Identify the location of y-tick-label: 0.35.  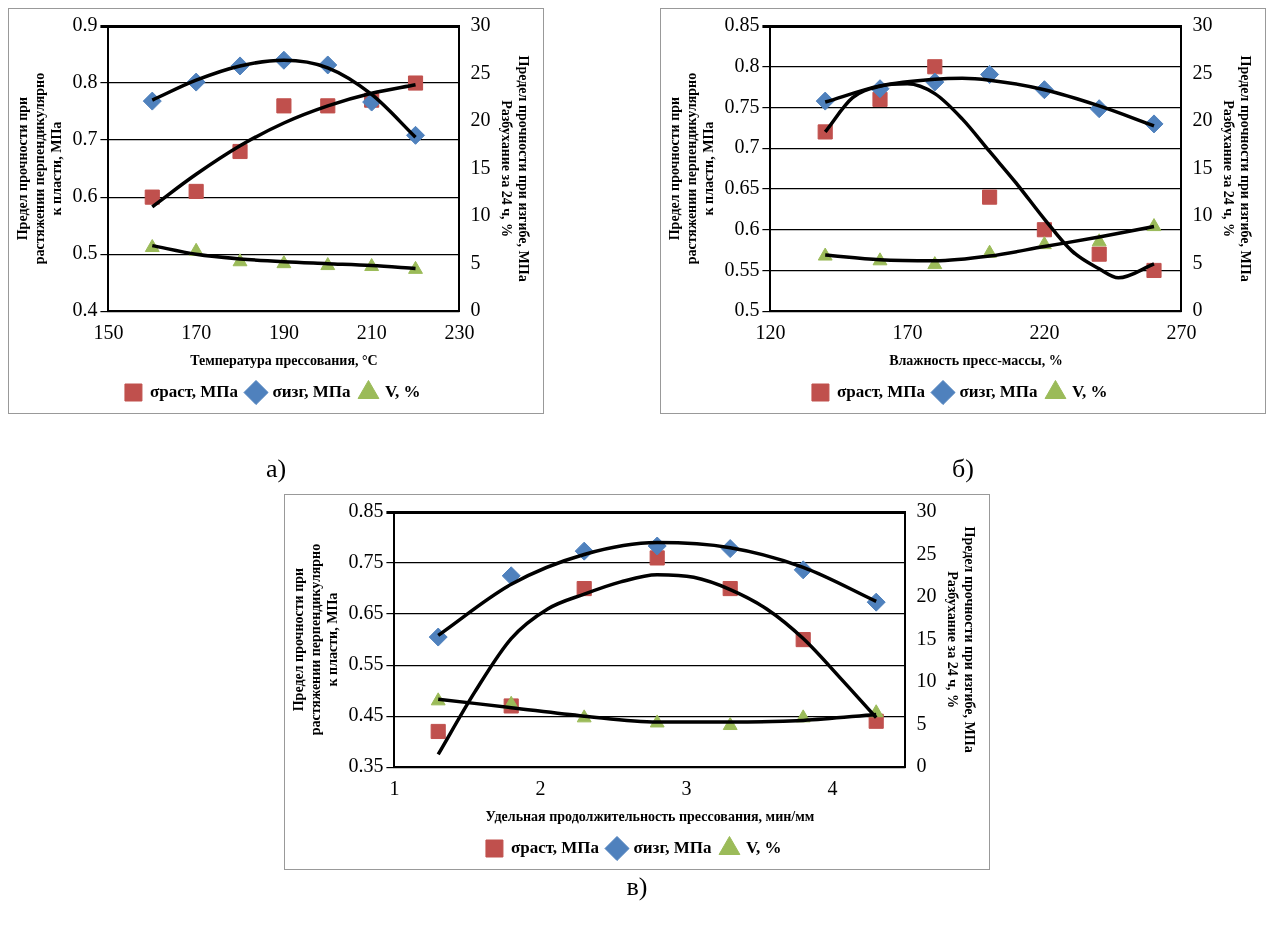
(366, 765).